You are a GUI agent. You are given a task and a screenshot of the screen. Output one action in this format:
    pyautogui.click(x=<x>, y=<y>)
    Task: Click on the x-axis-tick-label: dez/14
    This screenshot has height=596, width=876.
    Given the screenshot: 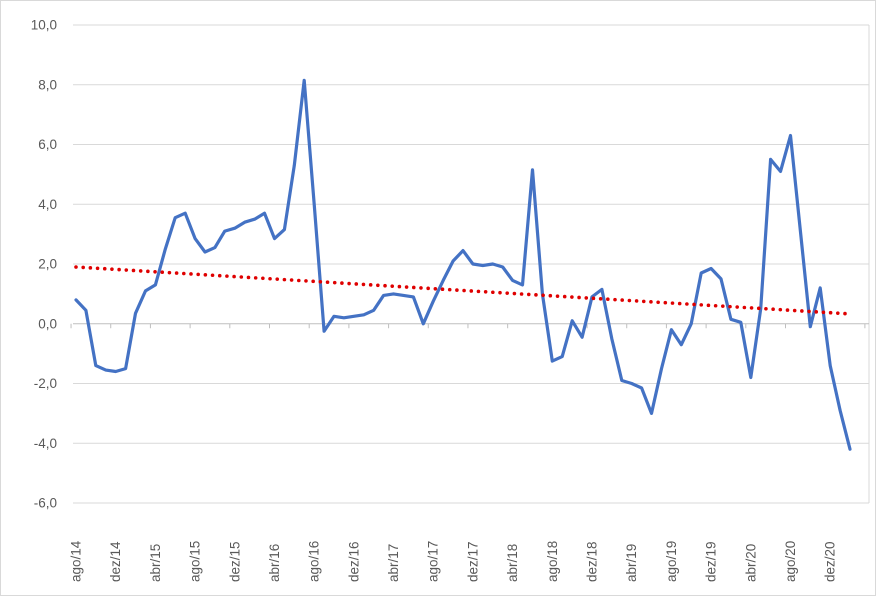 What is the action you would take?
    pyautogui.click(x=115, y=561)
    